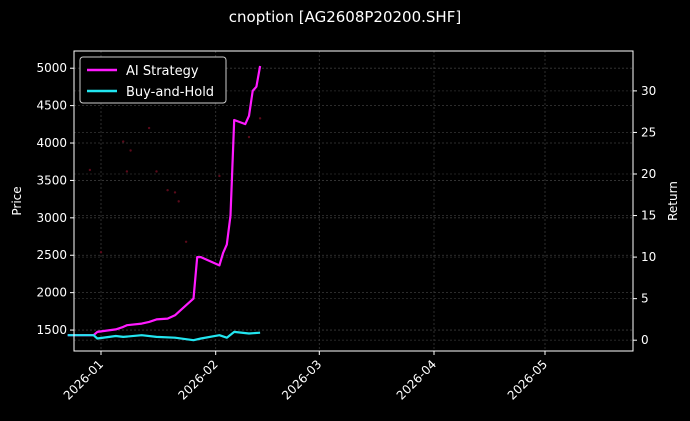 The image size is (690, 421). What do you see at coordinates (648, 174) in the screenshot?
I see `y2-tick-label: 20` at bounding box center [648, 174].